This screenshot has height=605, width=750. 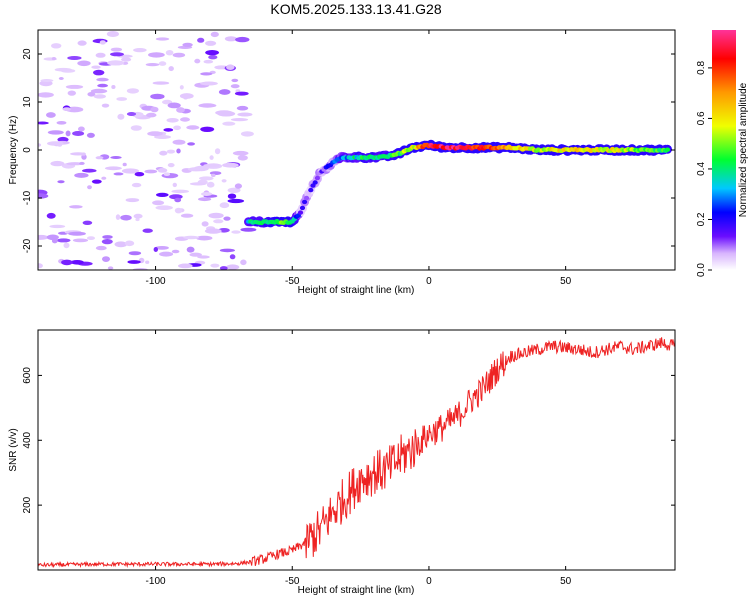 I want to click on colorbar-ticks: 0.0 0.2 0.4 0.6 0.8, so click(x=704, y=169).